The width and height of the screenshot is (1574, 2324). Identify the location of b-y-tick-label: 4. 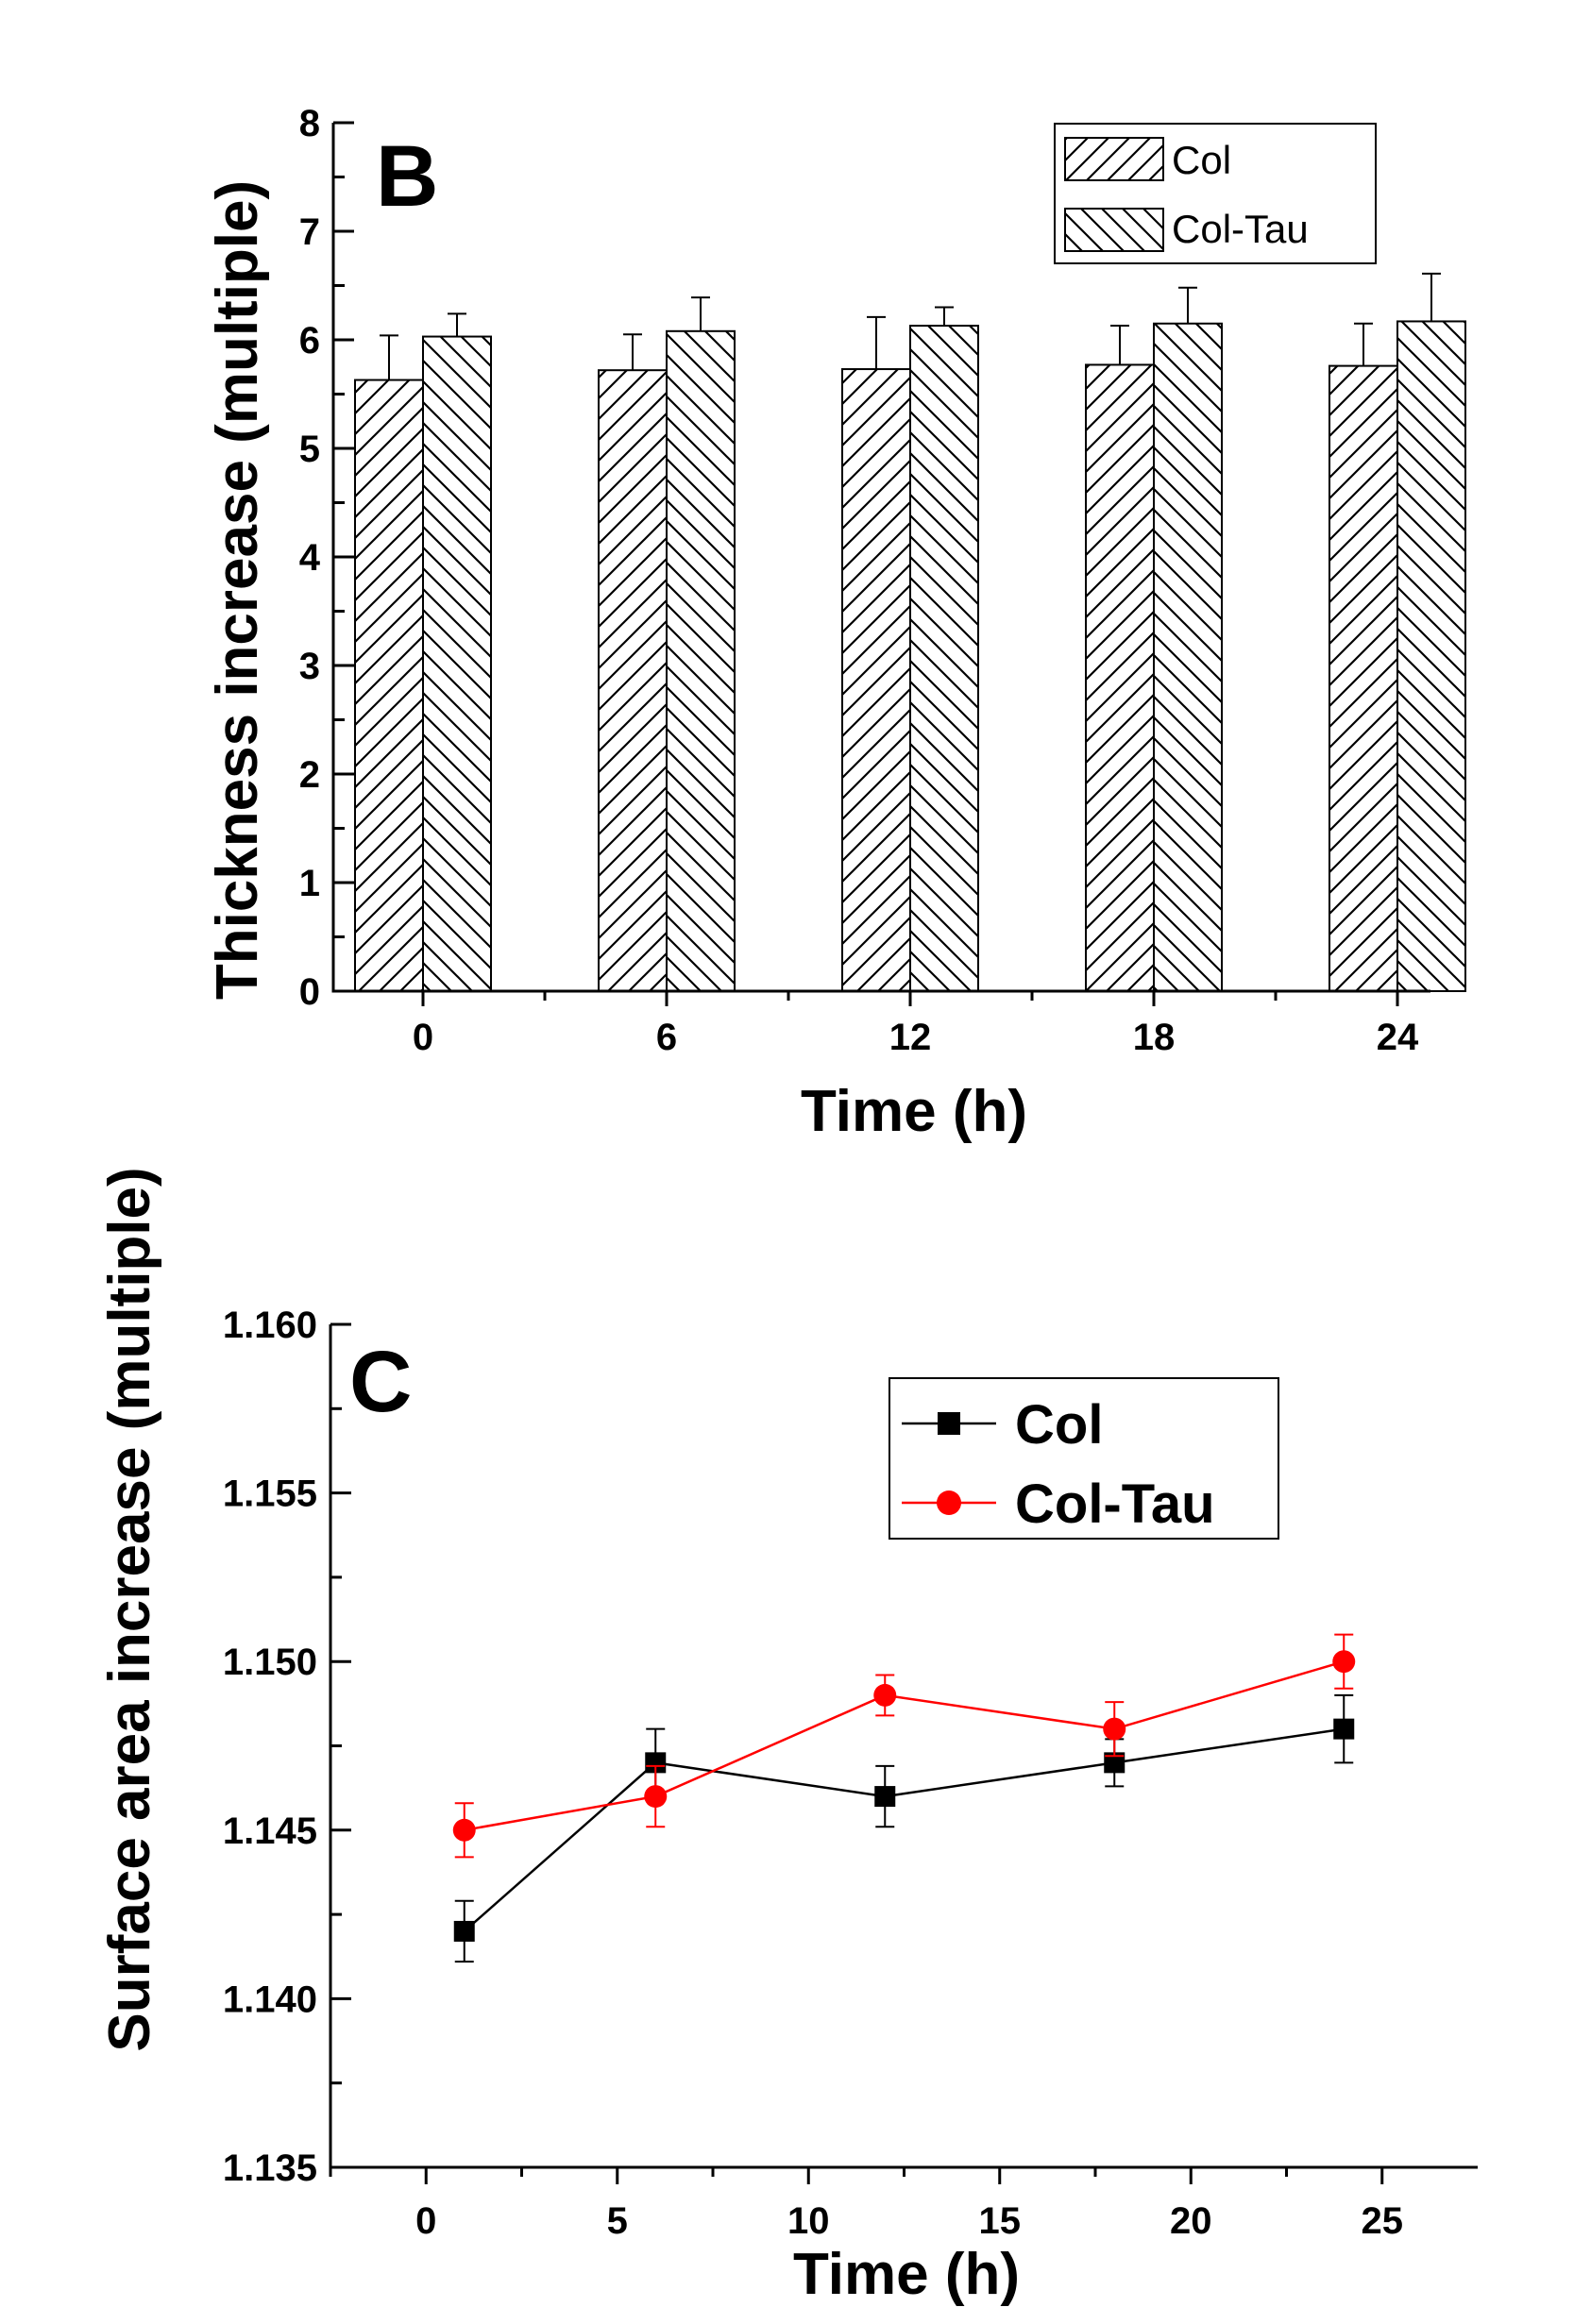
(310, 558).